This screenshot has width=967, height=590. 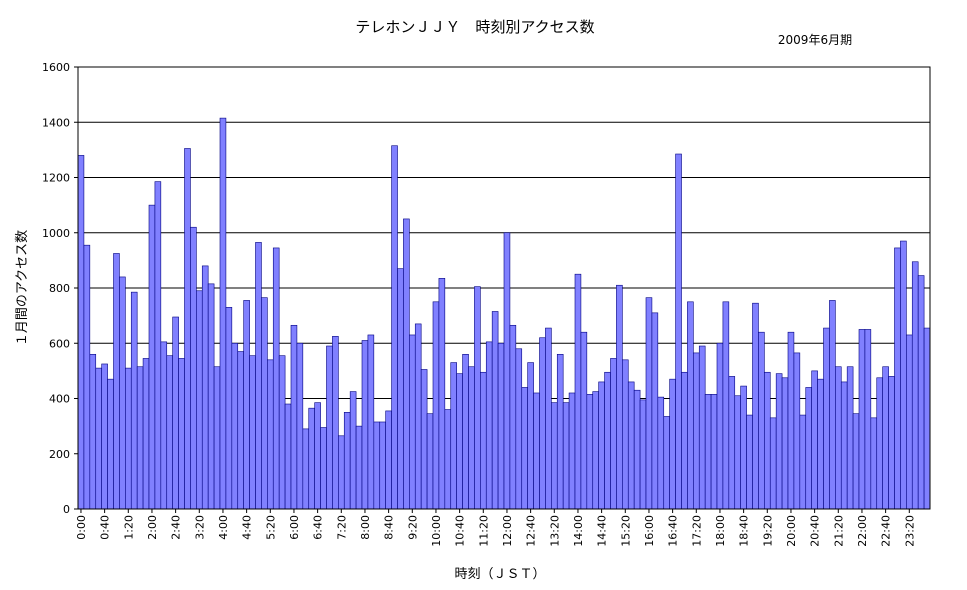 I want to click on x-tick-label: 16:00, so click(x=649, y=531).